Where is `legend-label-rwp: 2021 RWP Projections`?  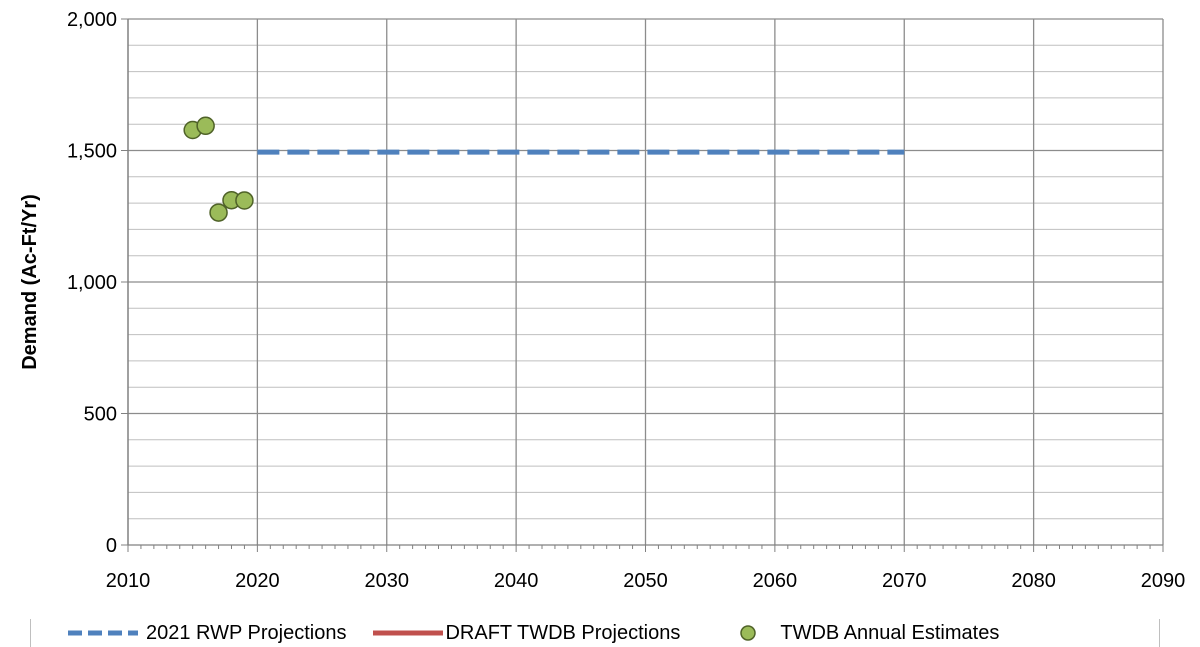 legend-label-rwp: 2021 RWP Projections is located at coordinates (246, 632).